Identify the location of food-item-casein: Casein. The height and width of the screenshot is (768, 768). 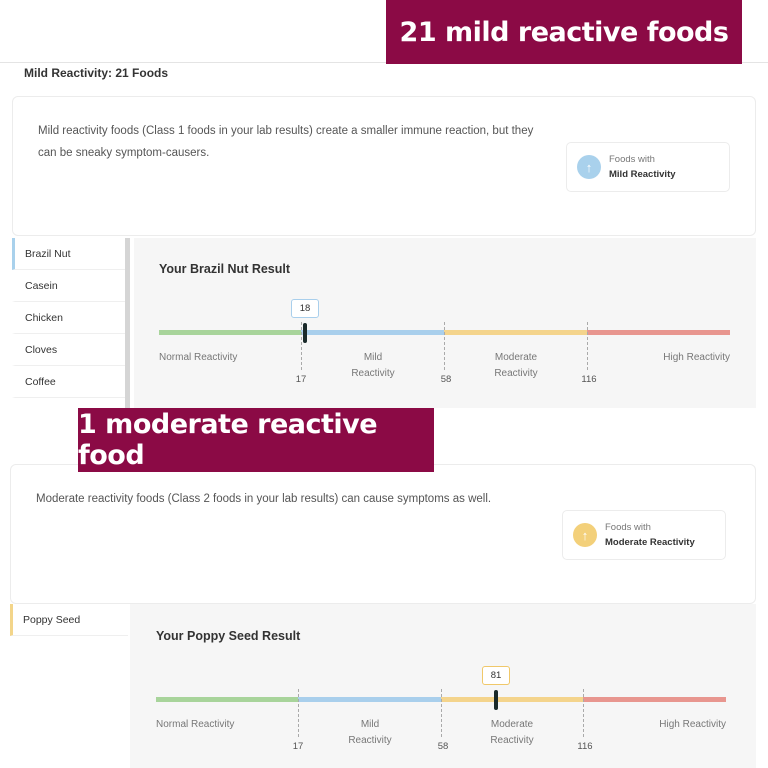
(71, 286).